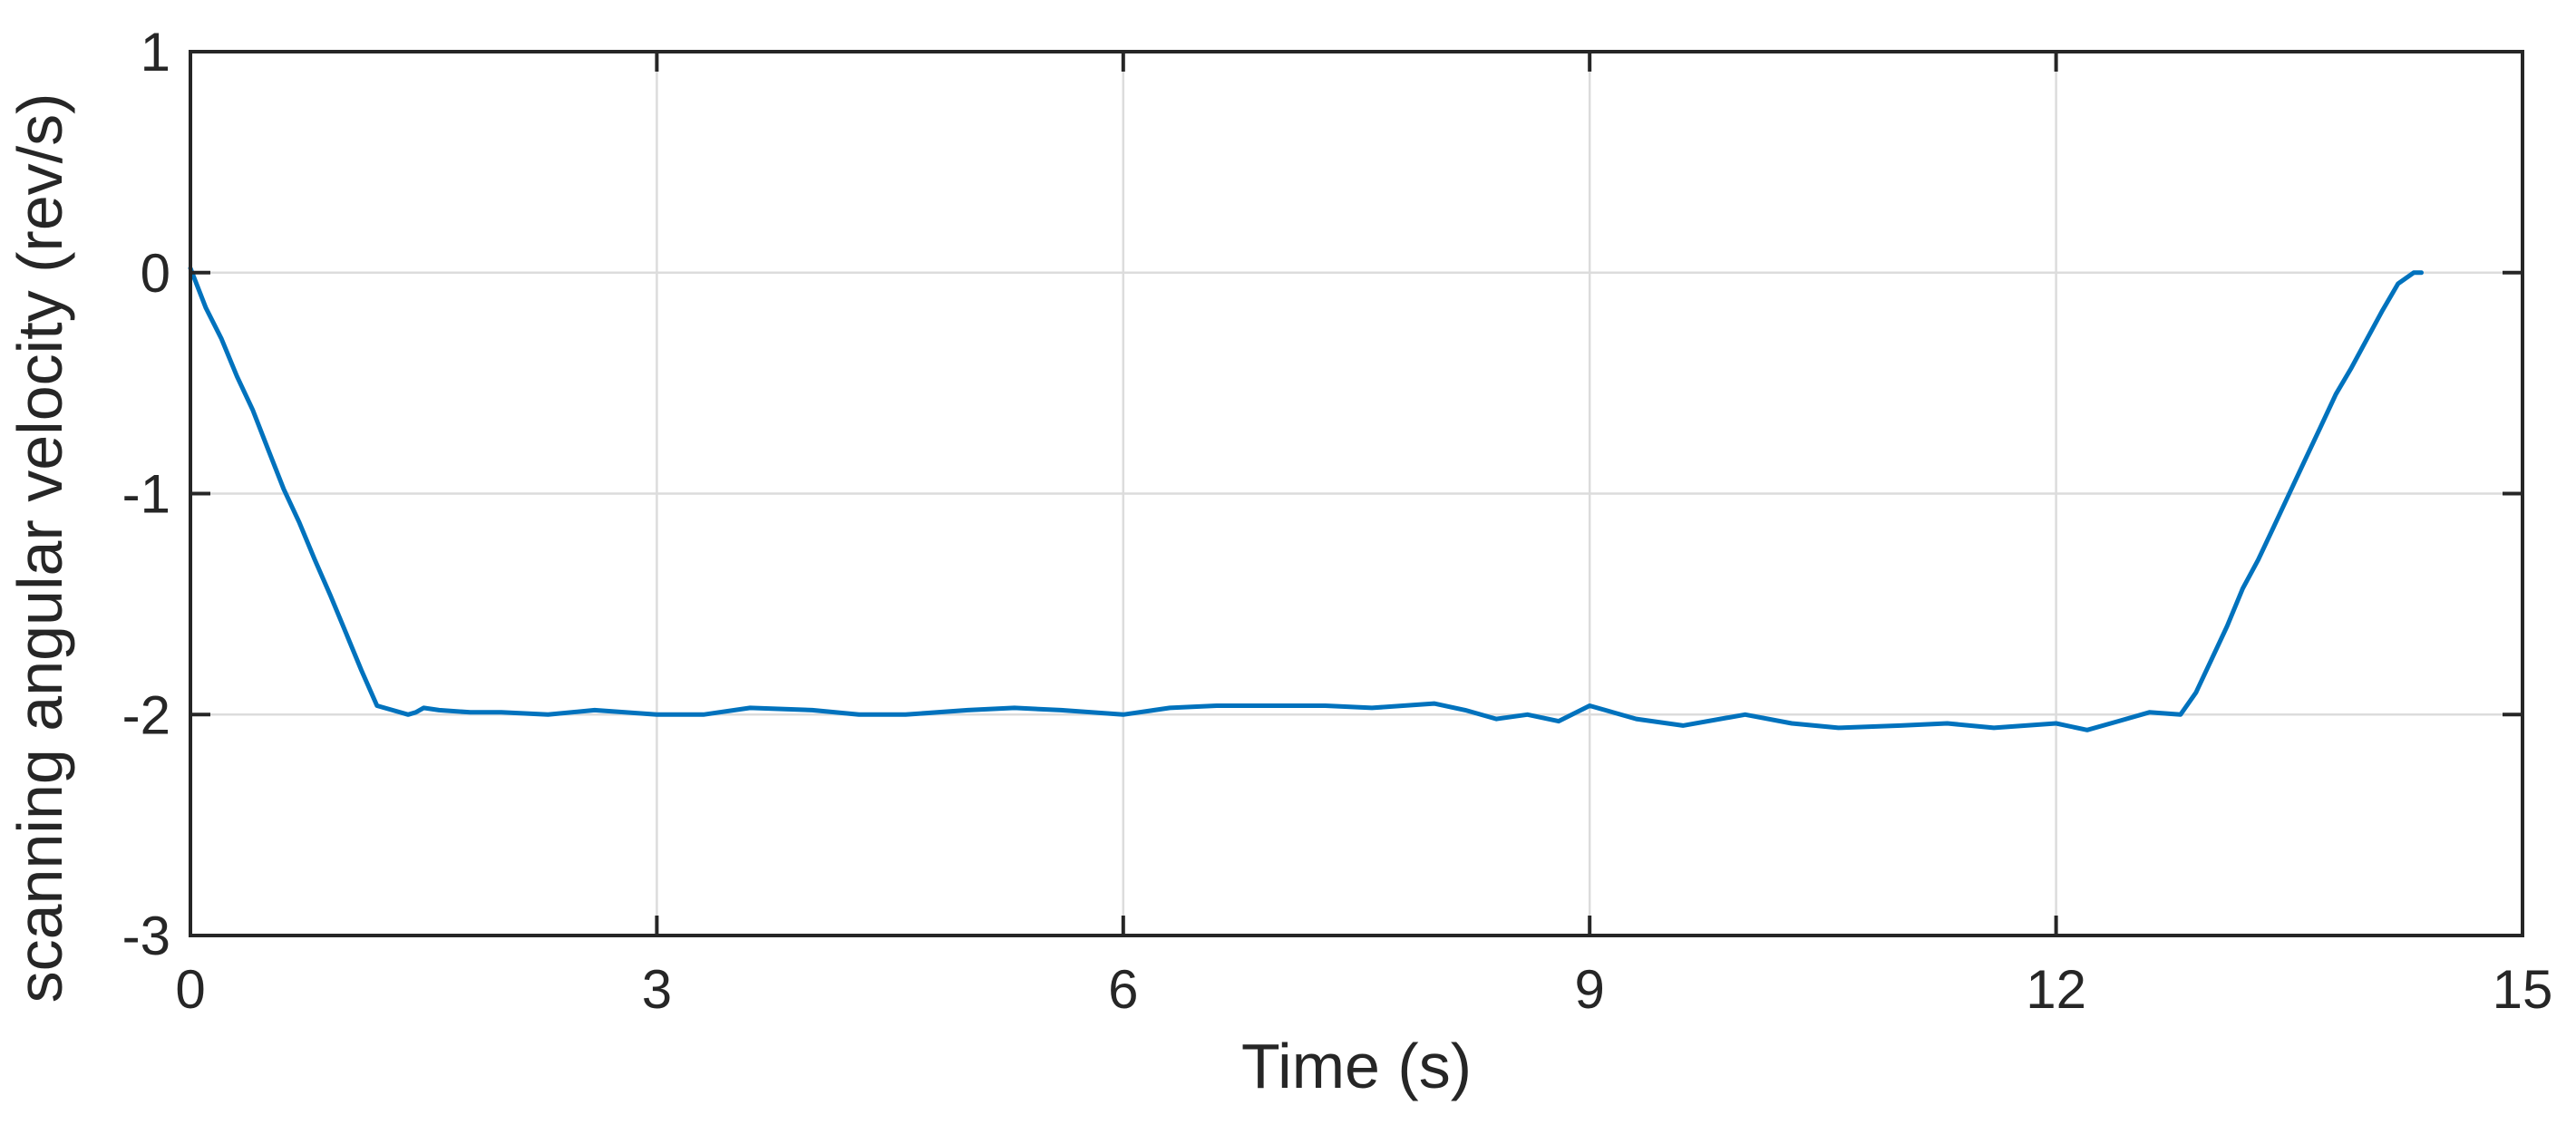 The width and height of the screenshot is (2576, 1144). What do you see at coordinates (40, 548) in the screenshot?
I see `y-axis-label: scanning angular velocity (rev/s)` at bounding box center [40, 548].